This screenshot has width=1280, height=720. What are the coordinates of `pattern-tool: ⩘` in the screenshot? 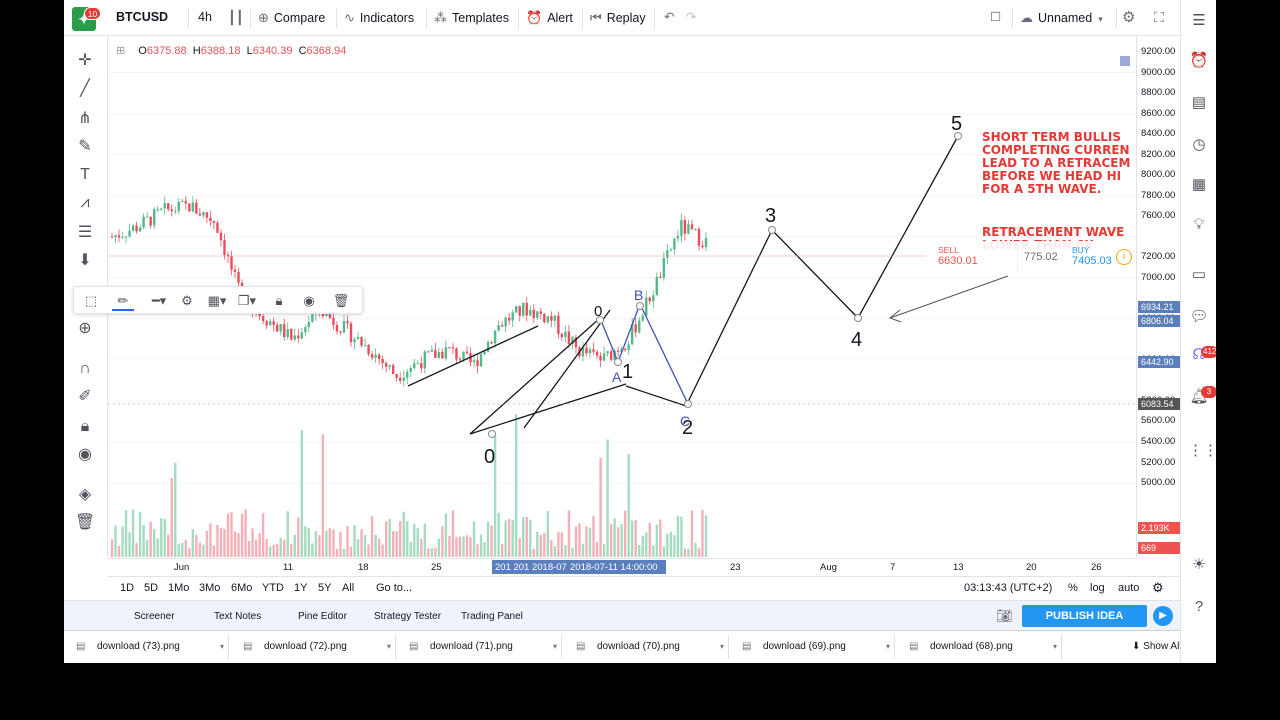 It's located at (85, 203).